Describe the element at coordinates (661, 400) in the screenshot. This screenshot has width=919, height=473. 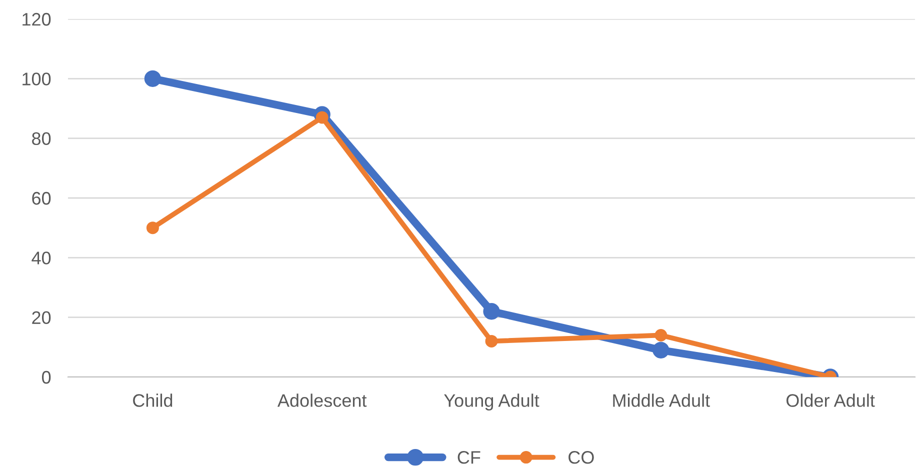
I see `x-tick-label: Middle Adult` at that location.